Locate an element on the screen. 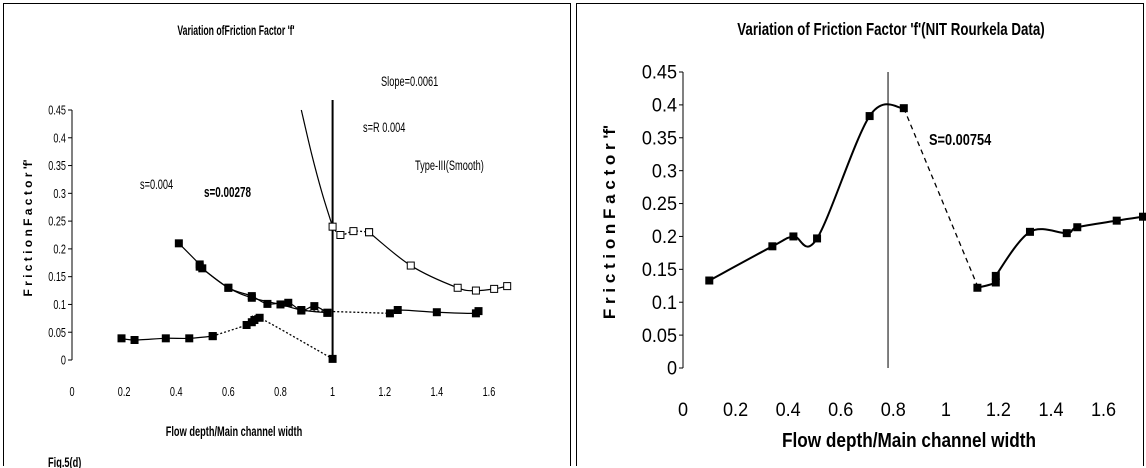 The width and height of the screenshot is (1146, 468). x-tick-label: 0.8 is located at coordinates (893, 410).